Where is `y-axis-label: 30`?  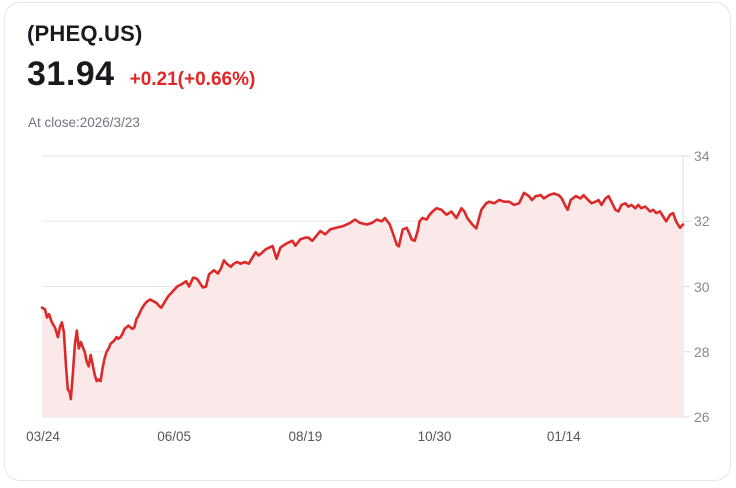
y-axis-label: 30 is located at coordinates (702, 286).